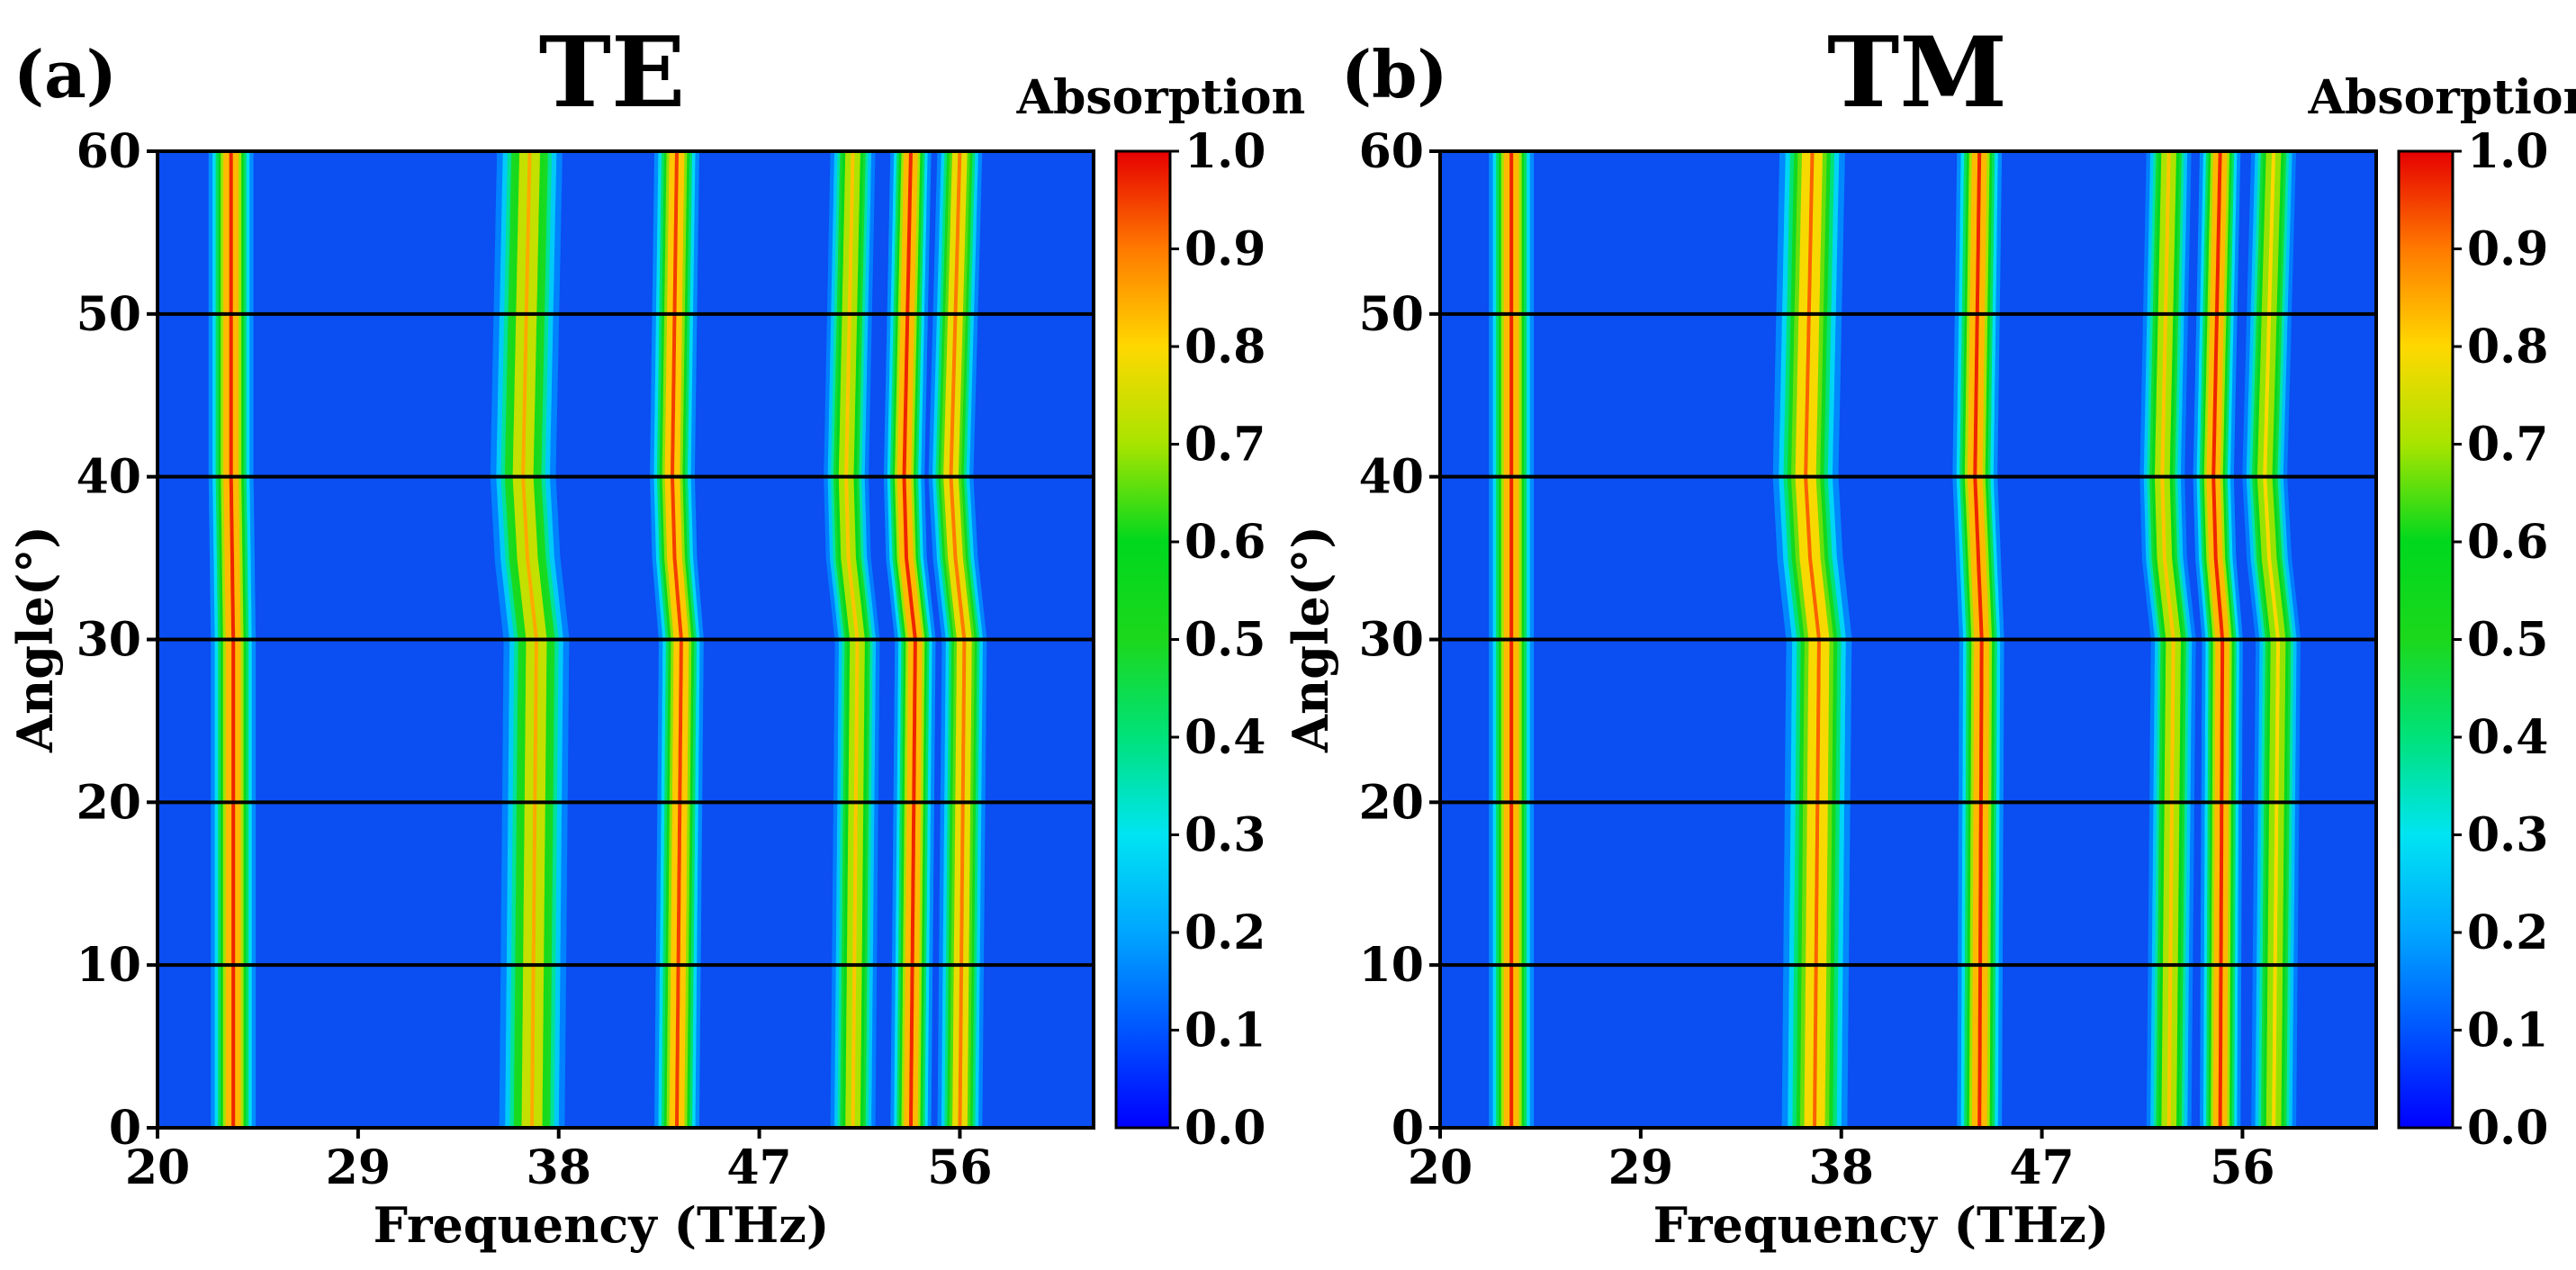 This screenshot has width=2576, height=1270. Describe the element at coordinates (65, 74) in the screenshot. I see `panel-label: (a)` at that location.